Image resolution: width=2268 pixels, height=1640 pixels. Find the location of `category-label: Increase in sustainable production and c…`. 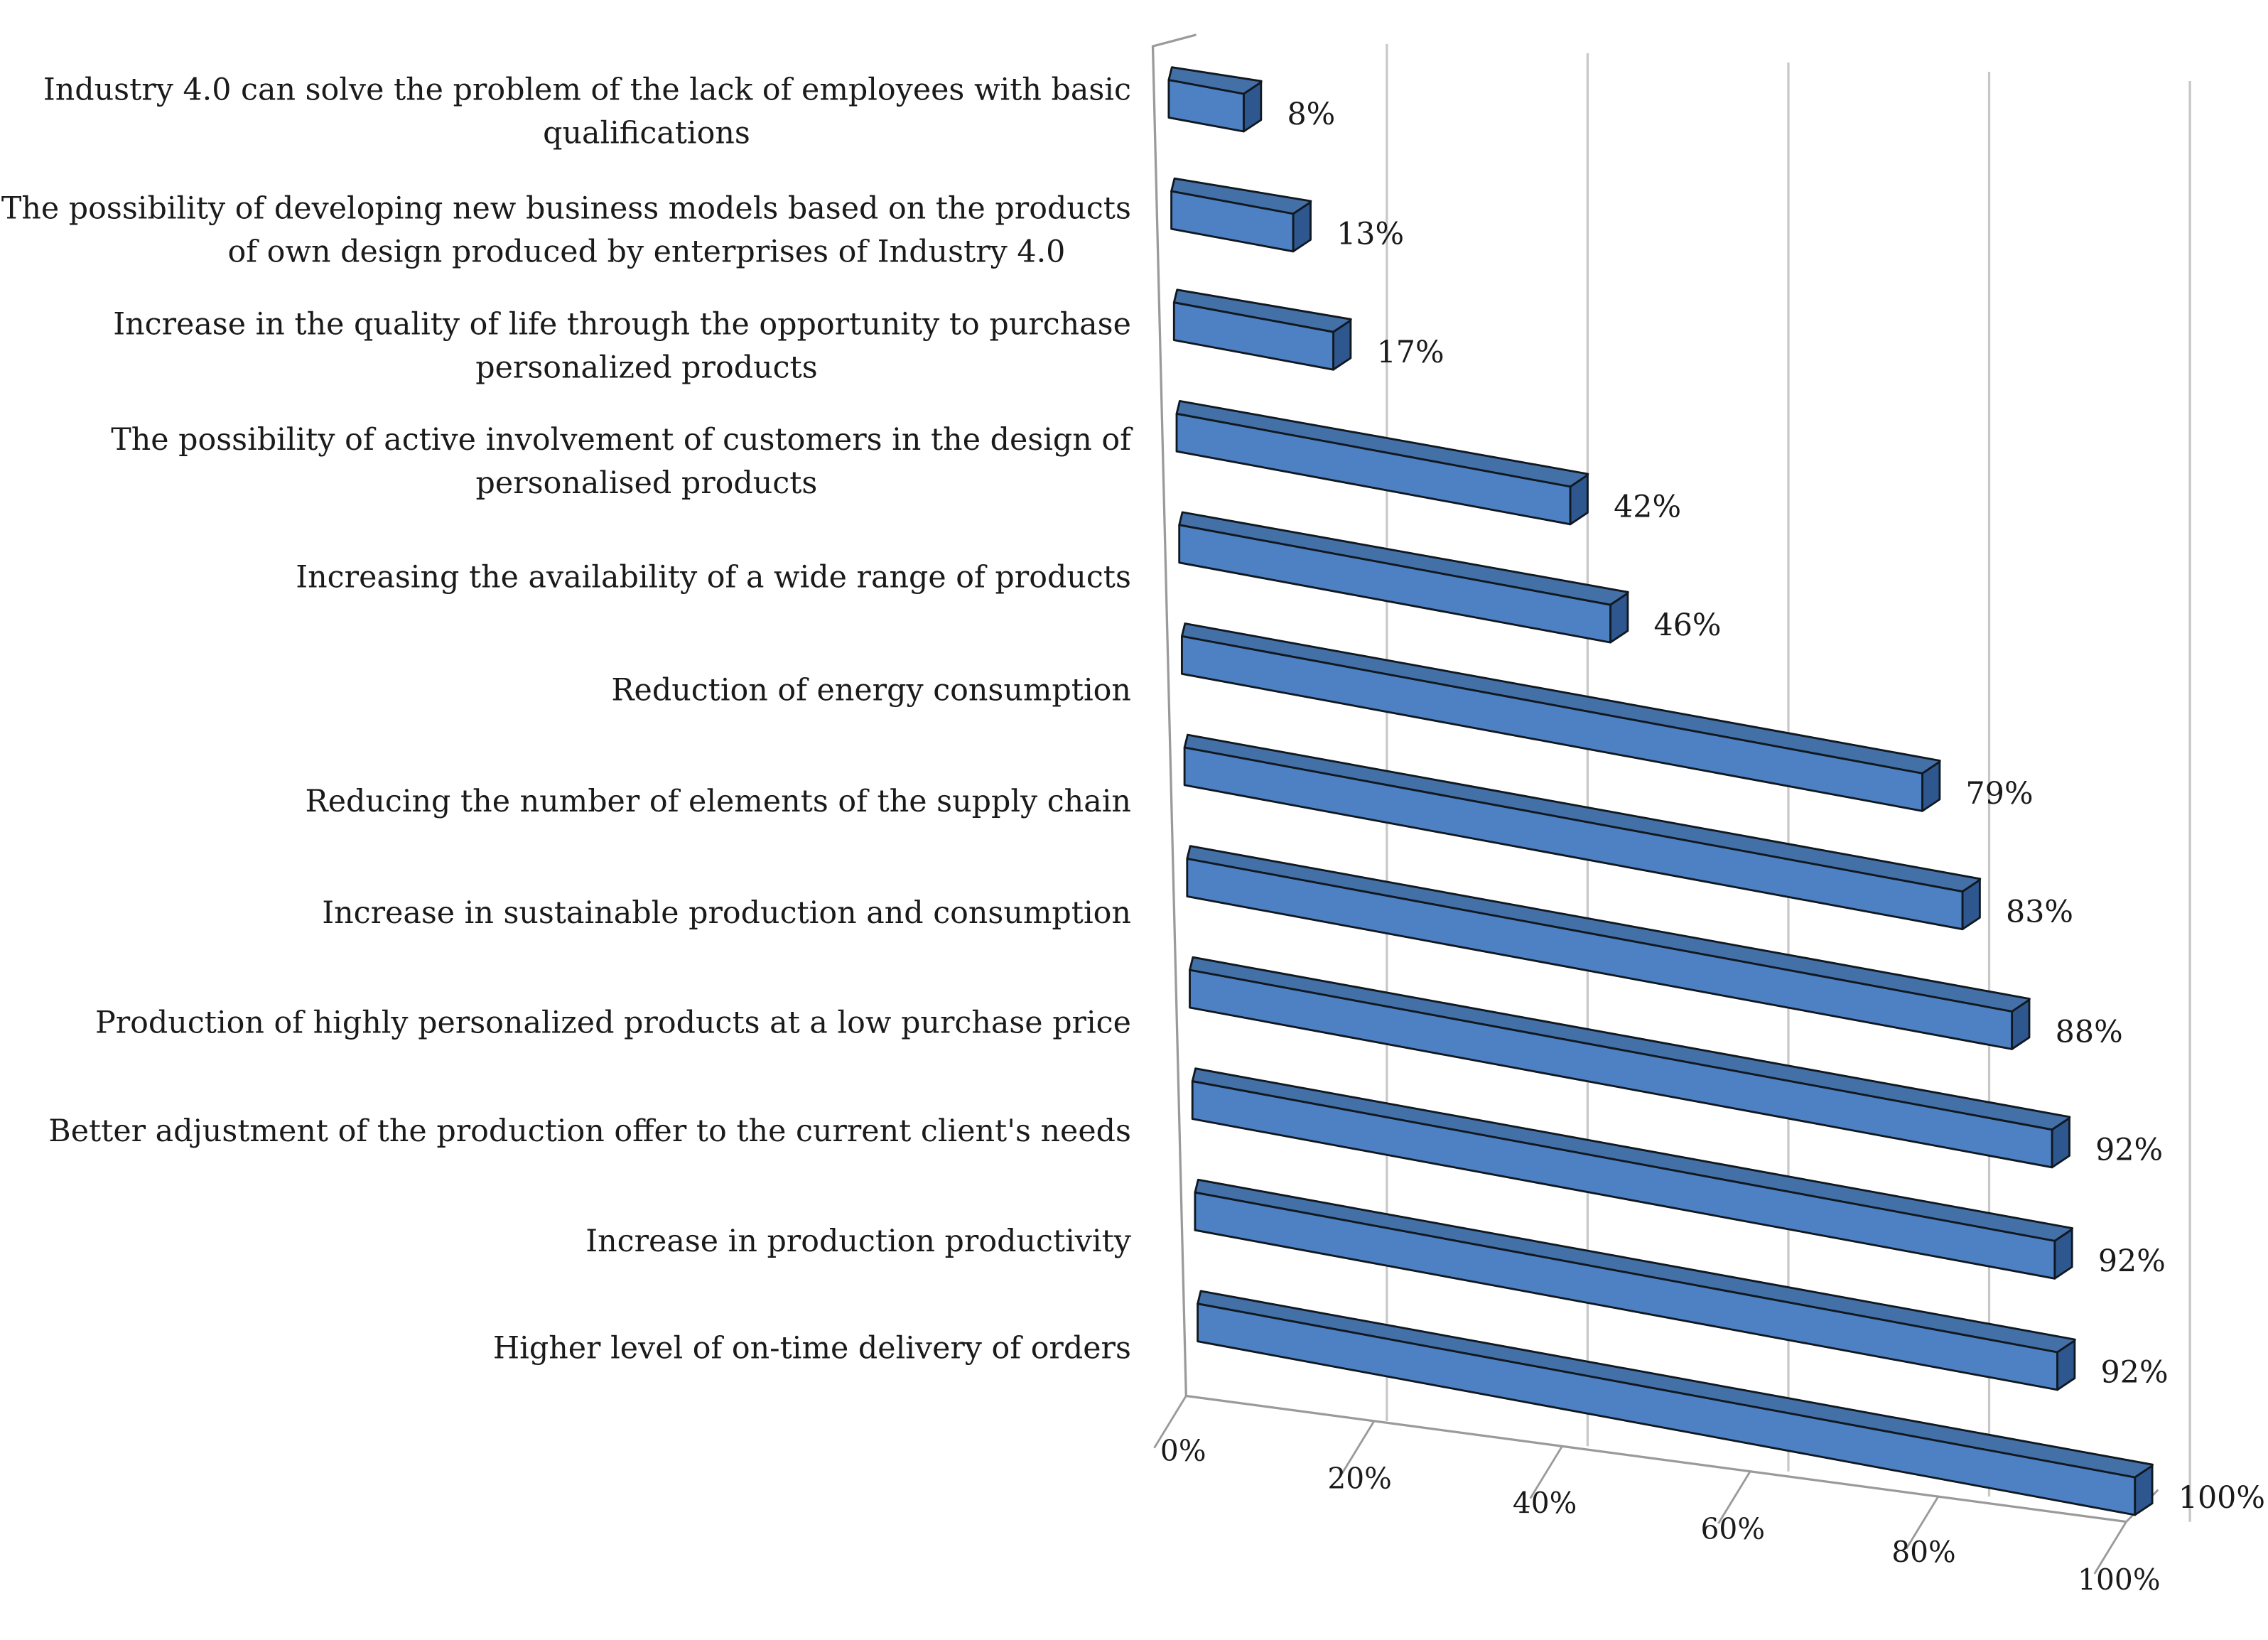

category-label: Increase in sustainable production and c… is located at coordinates (726, 913).